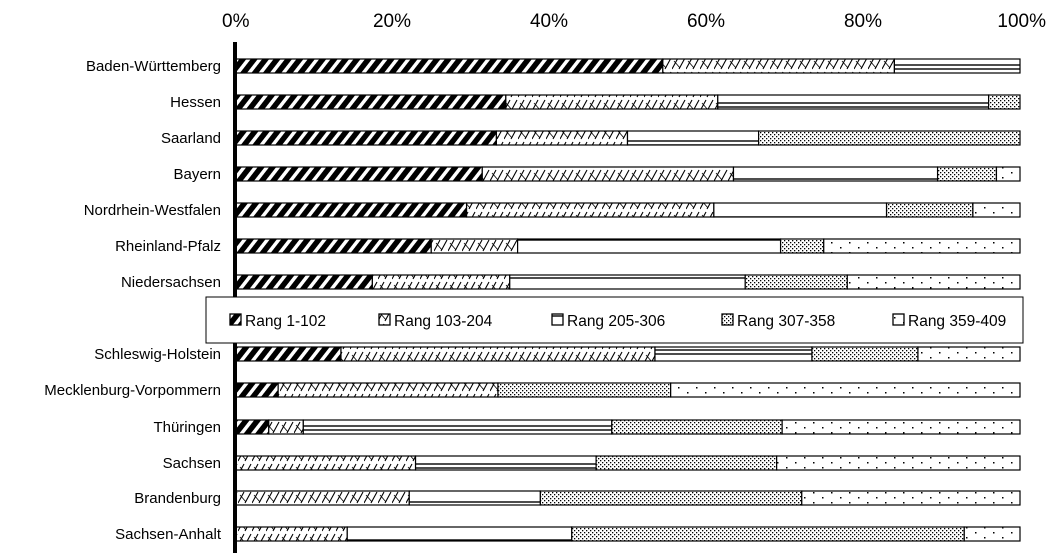 This screenshot has width=1059, height=553. What do you see at coordinates (187, 427) in the screenshot?
I see `category-label: Thüringen` at bounding box center [187, 427].